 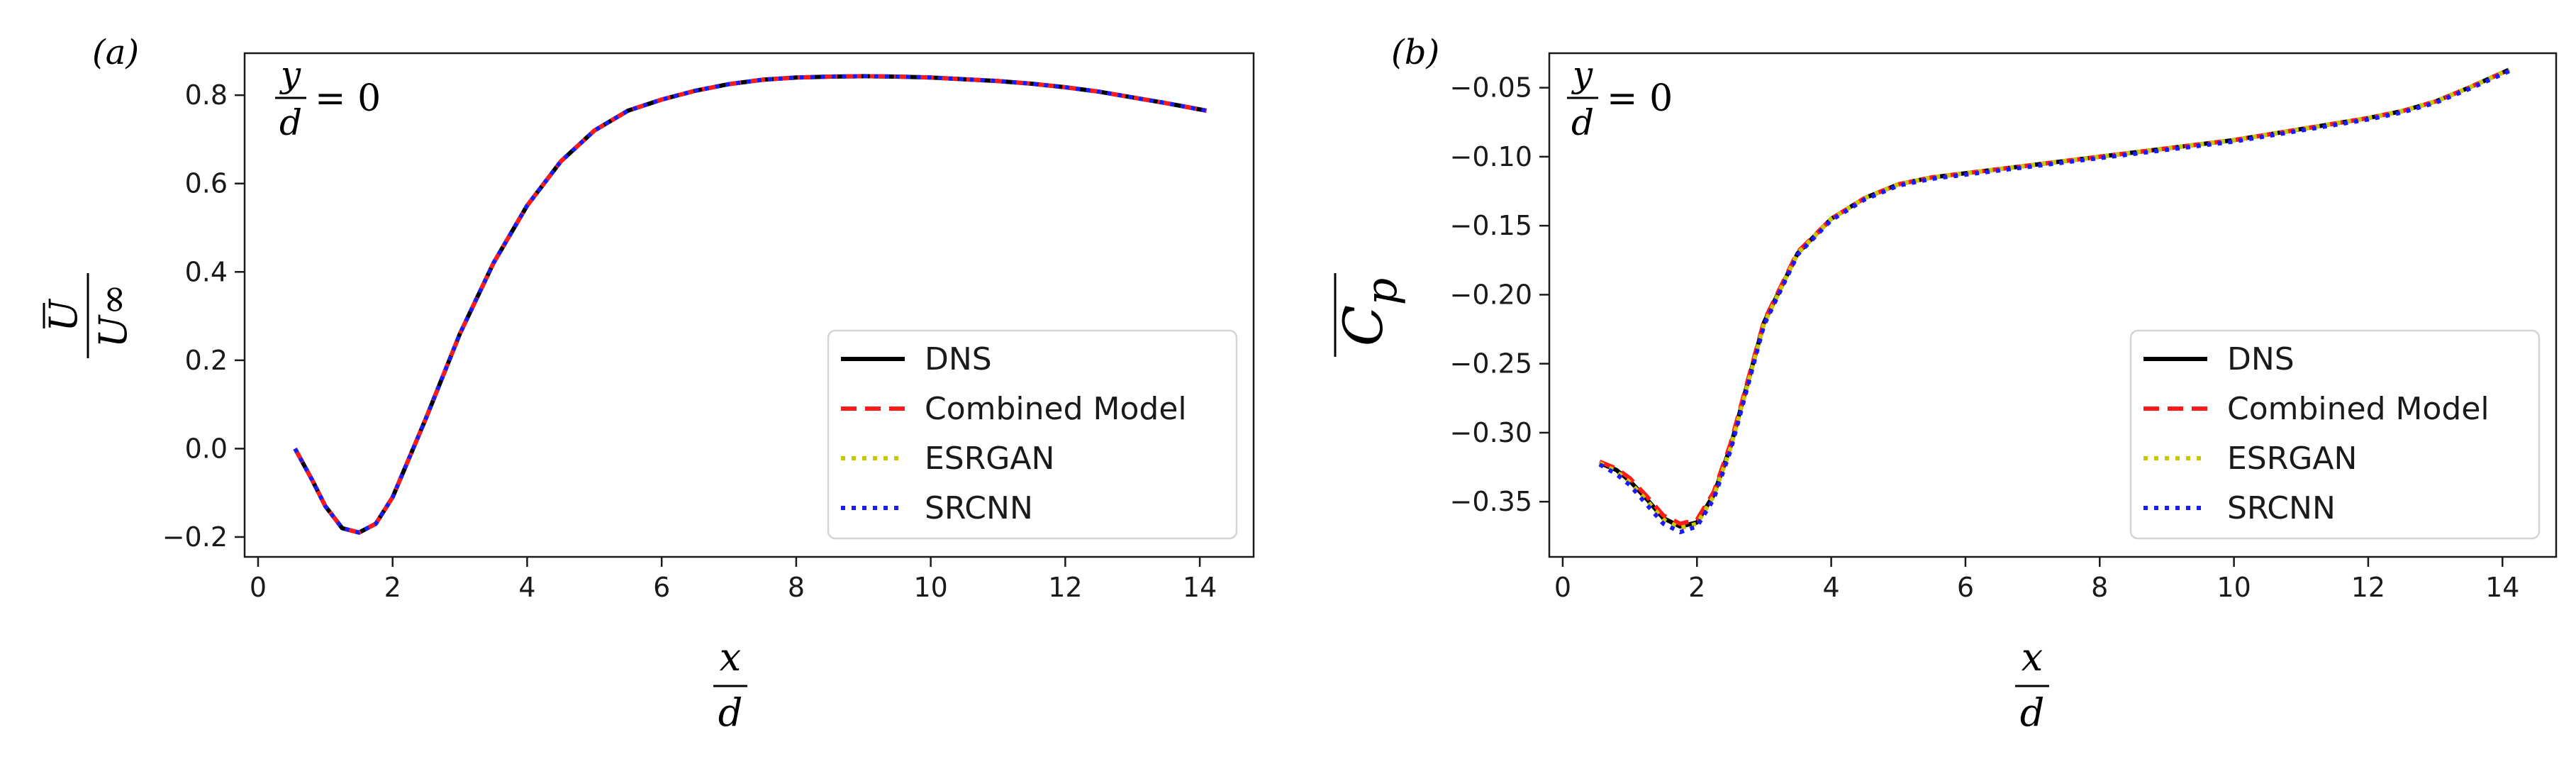 I want to click on panel-b-ylabel: Cp, so click(x=1369, y=315).